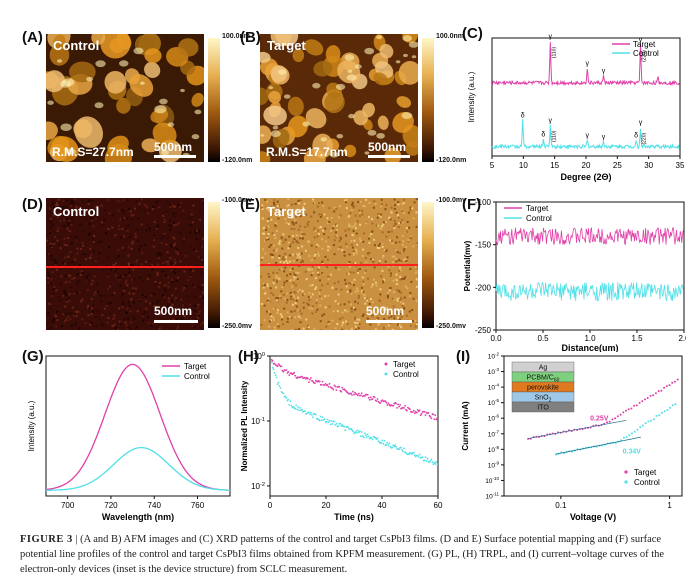 Image resolution: width=700 pixels, height=585 pixels. Describe the element at coordinates (339, 98) in the screenshot. I see `afm-target-image: Target R.M.S=17.7nm 500nm` at that location.